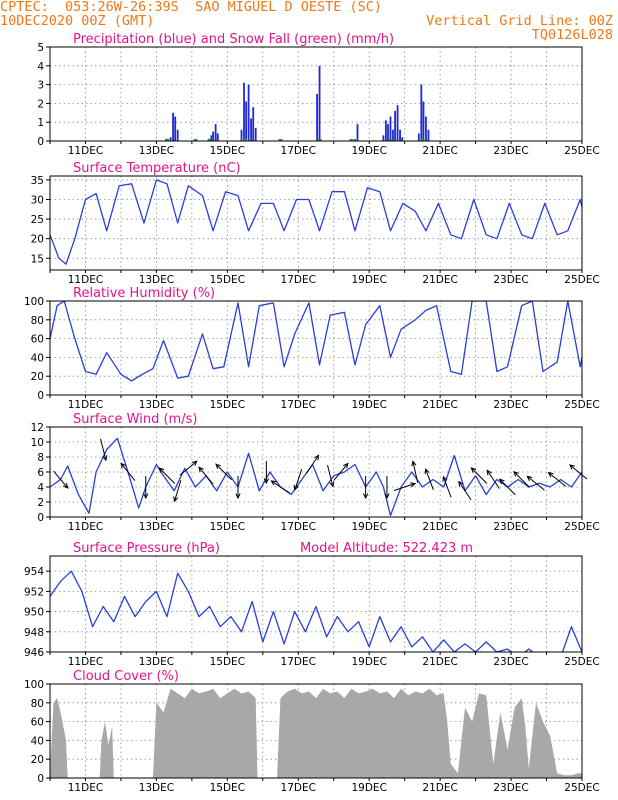 Image resolution: width=618 pixels, height=800 pixels. What do you see at coordinates (85, 662) in the screenshot?
I see `press-xtick-label: 11DEC` at bounding box center [85, 662].